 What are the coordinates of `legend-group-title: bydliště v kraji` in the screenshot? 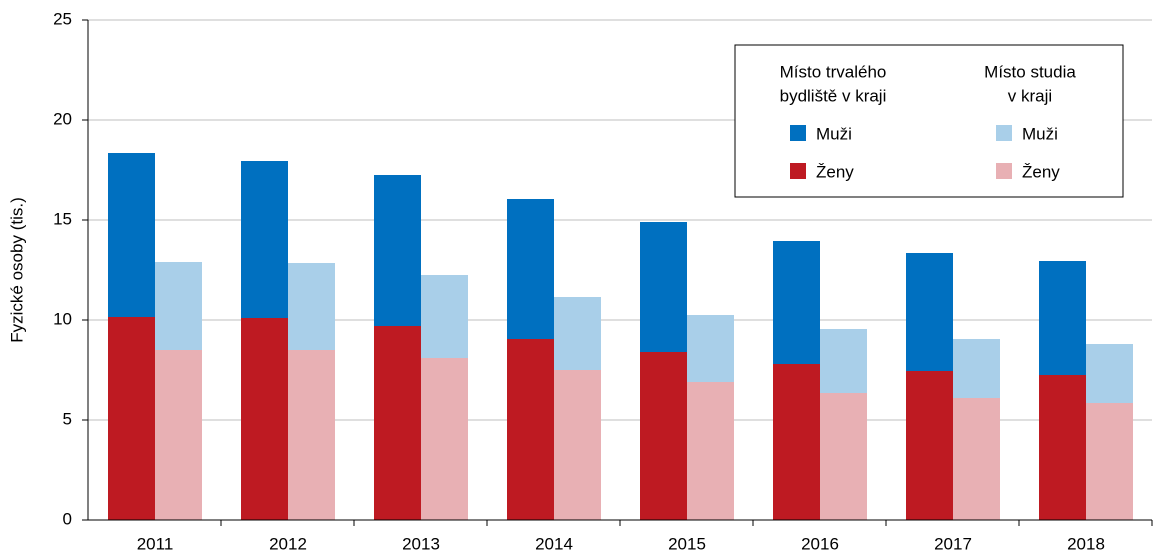 It's located at (833, 95).